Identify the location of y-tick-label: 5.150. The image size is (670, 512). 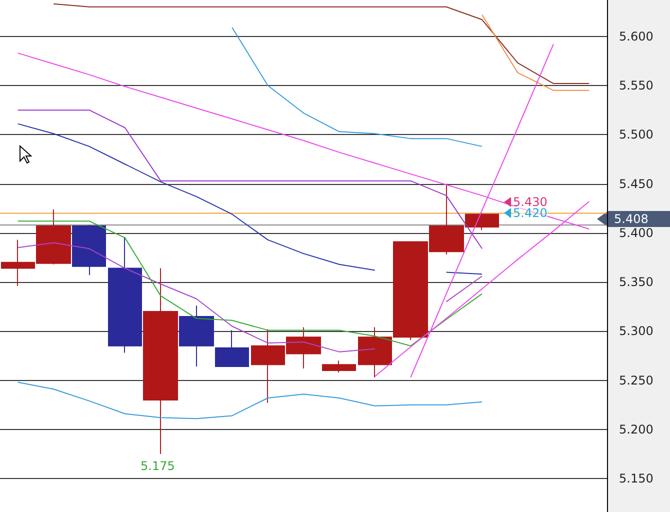
(636, 479).